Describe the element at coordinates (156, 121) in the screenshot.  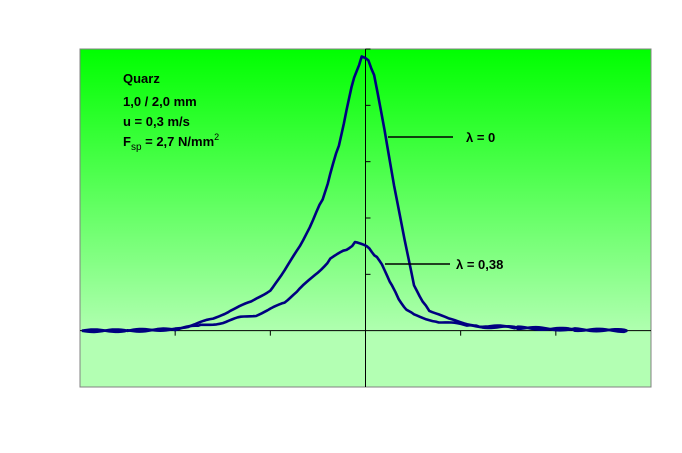
I see `annotation-speed: u = 0,3 m/s` at that location.